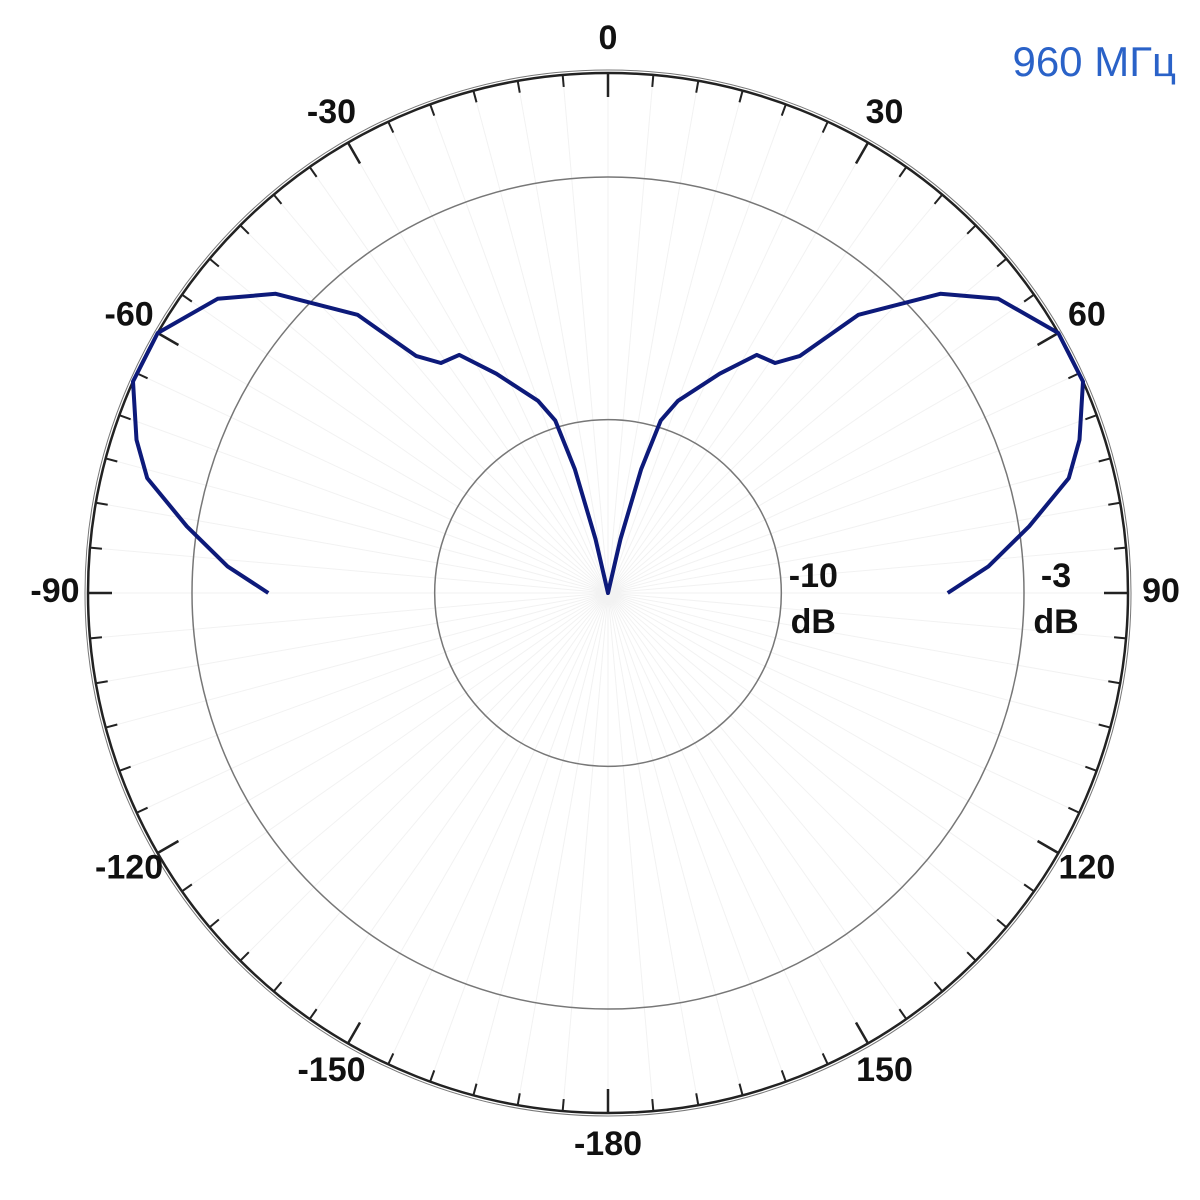 Image resolution: width=1200 pixels, height=1200 pixels. What do you see at coordinates (884, 1070) in the screenshot?
I see `theta-tick-label: 150` at bounding box center [884, 1070].